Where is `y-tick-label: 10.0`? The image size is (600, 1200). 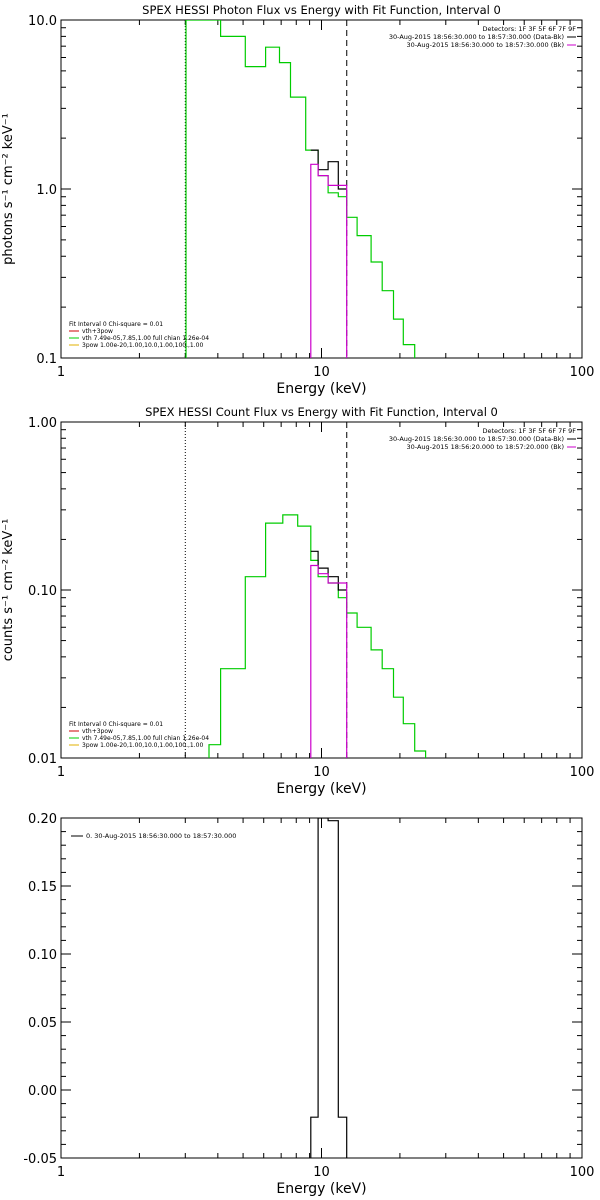
y-tick-label: 10.0 is located at coordinates (42, 21).